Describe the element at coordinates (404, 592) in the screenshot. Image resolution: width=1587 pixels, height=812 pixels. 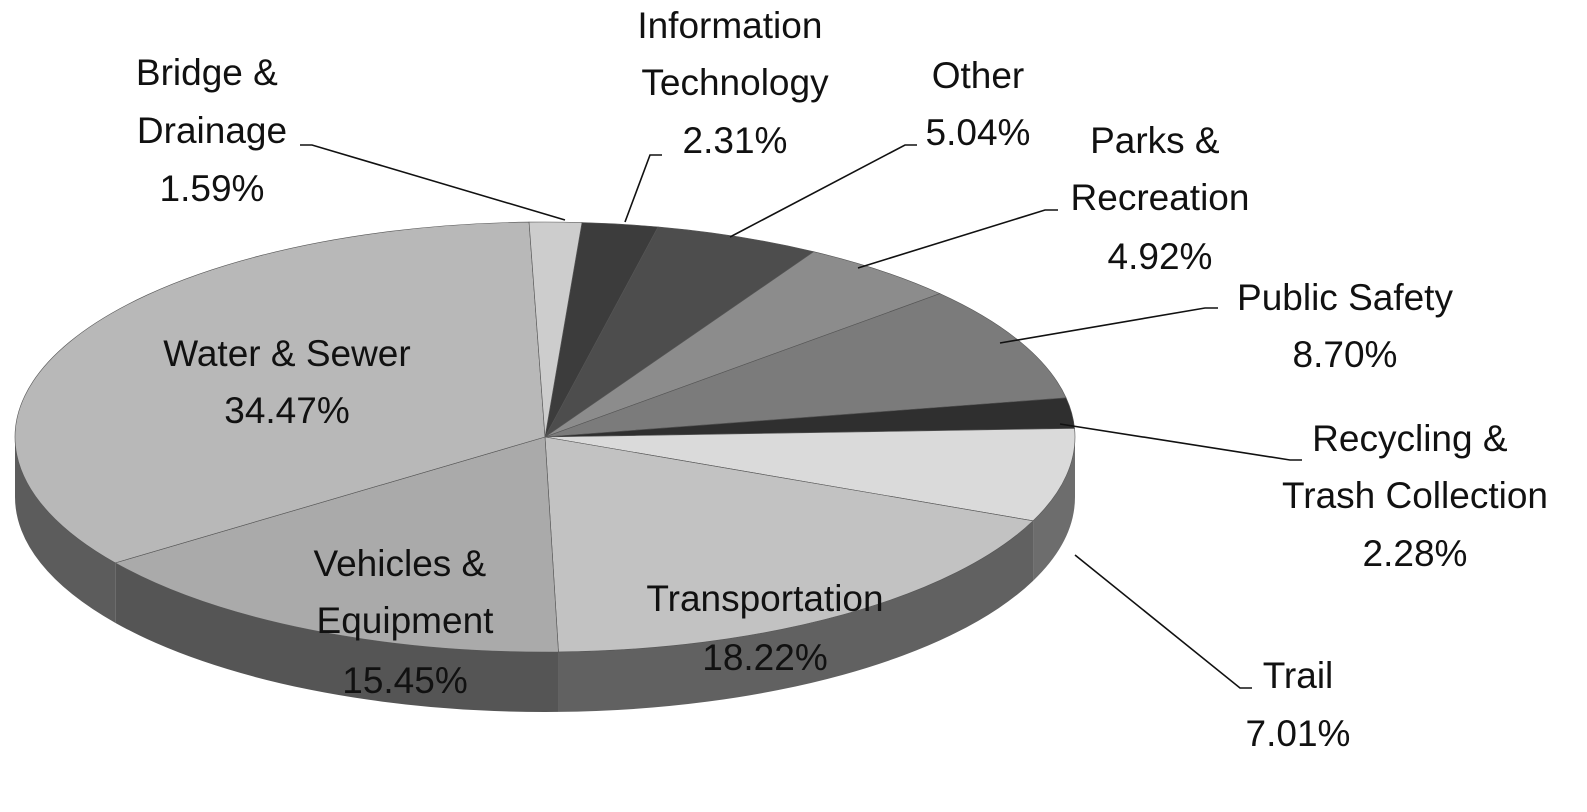
I see `category-label: Vehicles & Equipment` at that location.